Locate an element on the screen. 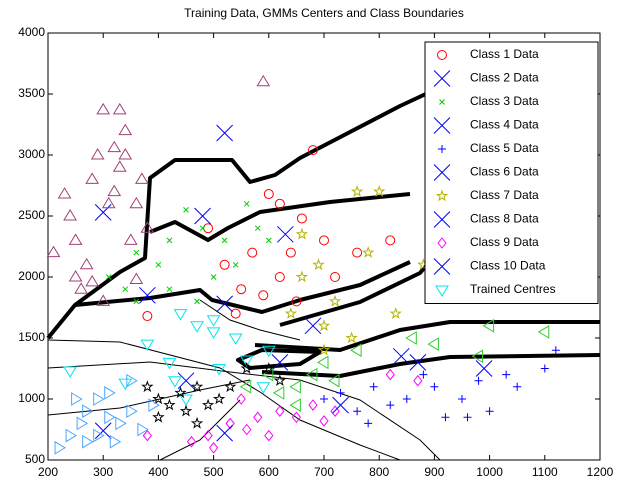  y-tick-label: 3000 is located at coordinates (31, 154).